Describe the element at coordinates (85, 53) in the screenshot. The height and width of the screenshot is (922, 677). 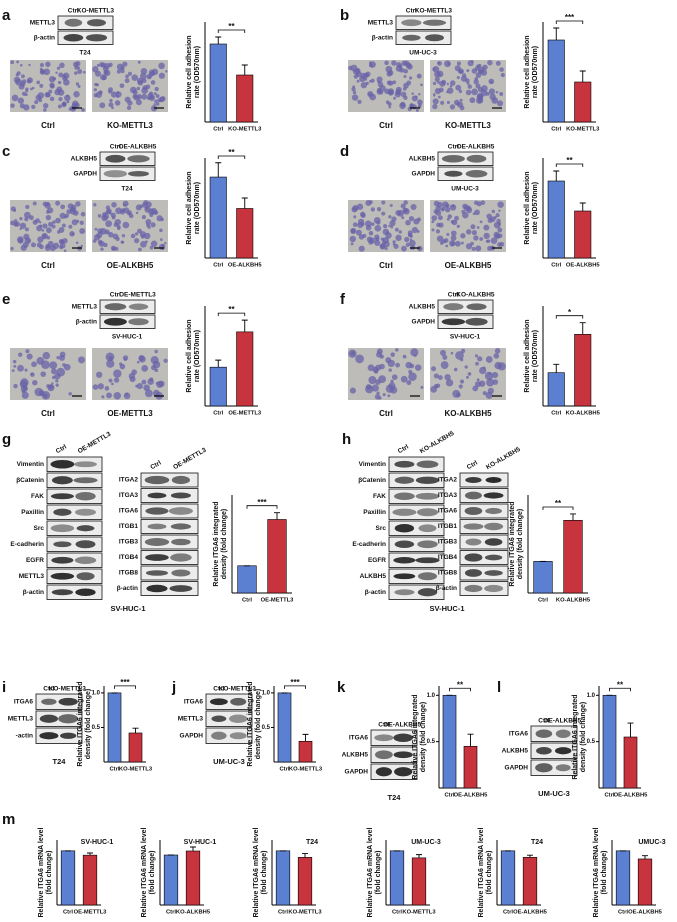
I see `cell-line: T24` at that location.